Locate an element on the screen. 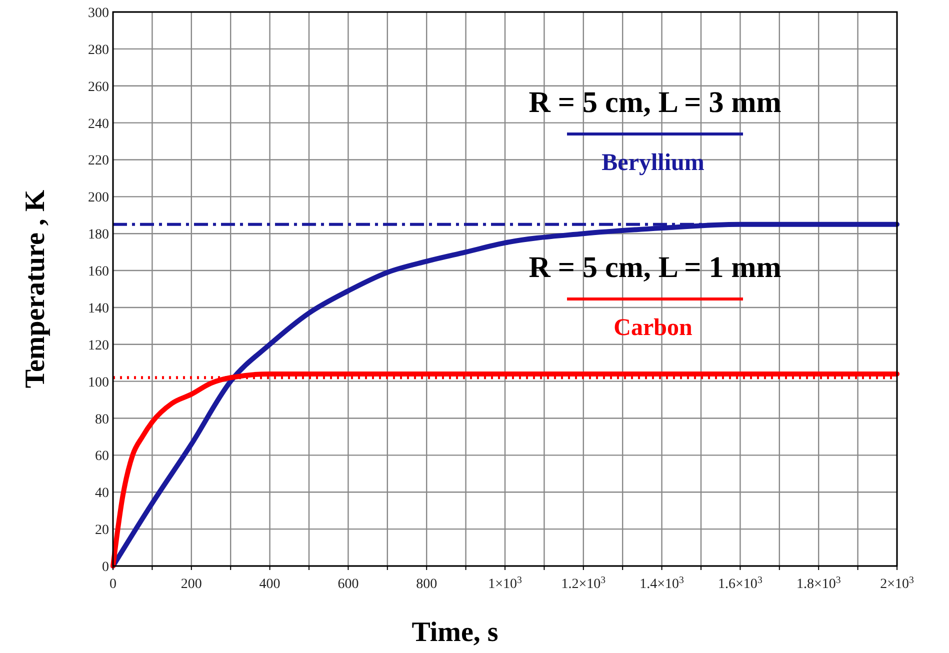 The width and height of the screenshot is (949, 653). y-tick-label: 100 is located at coordinates (98, 382).